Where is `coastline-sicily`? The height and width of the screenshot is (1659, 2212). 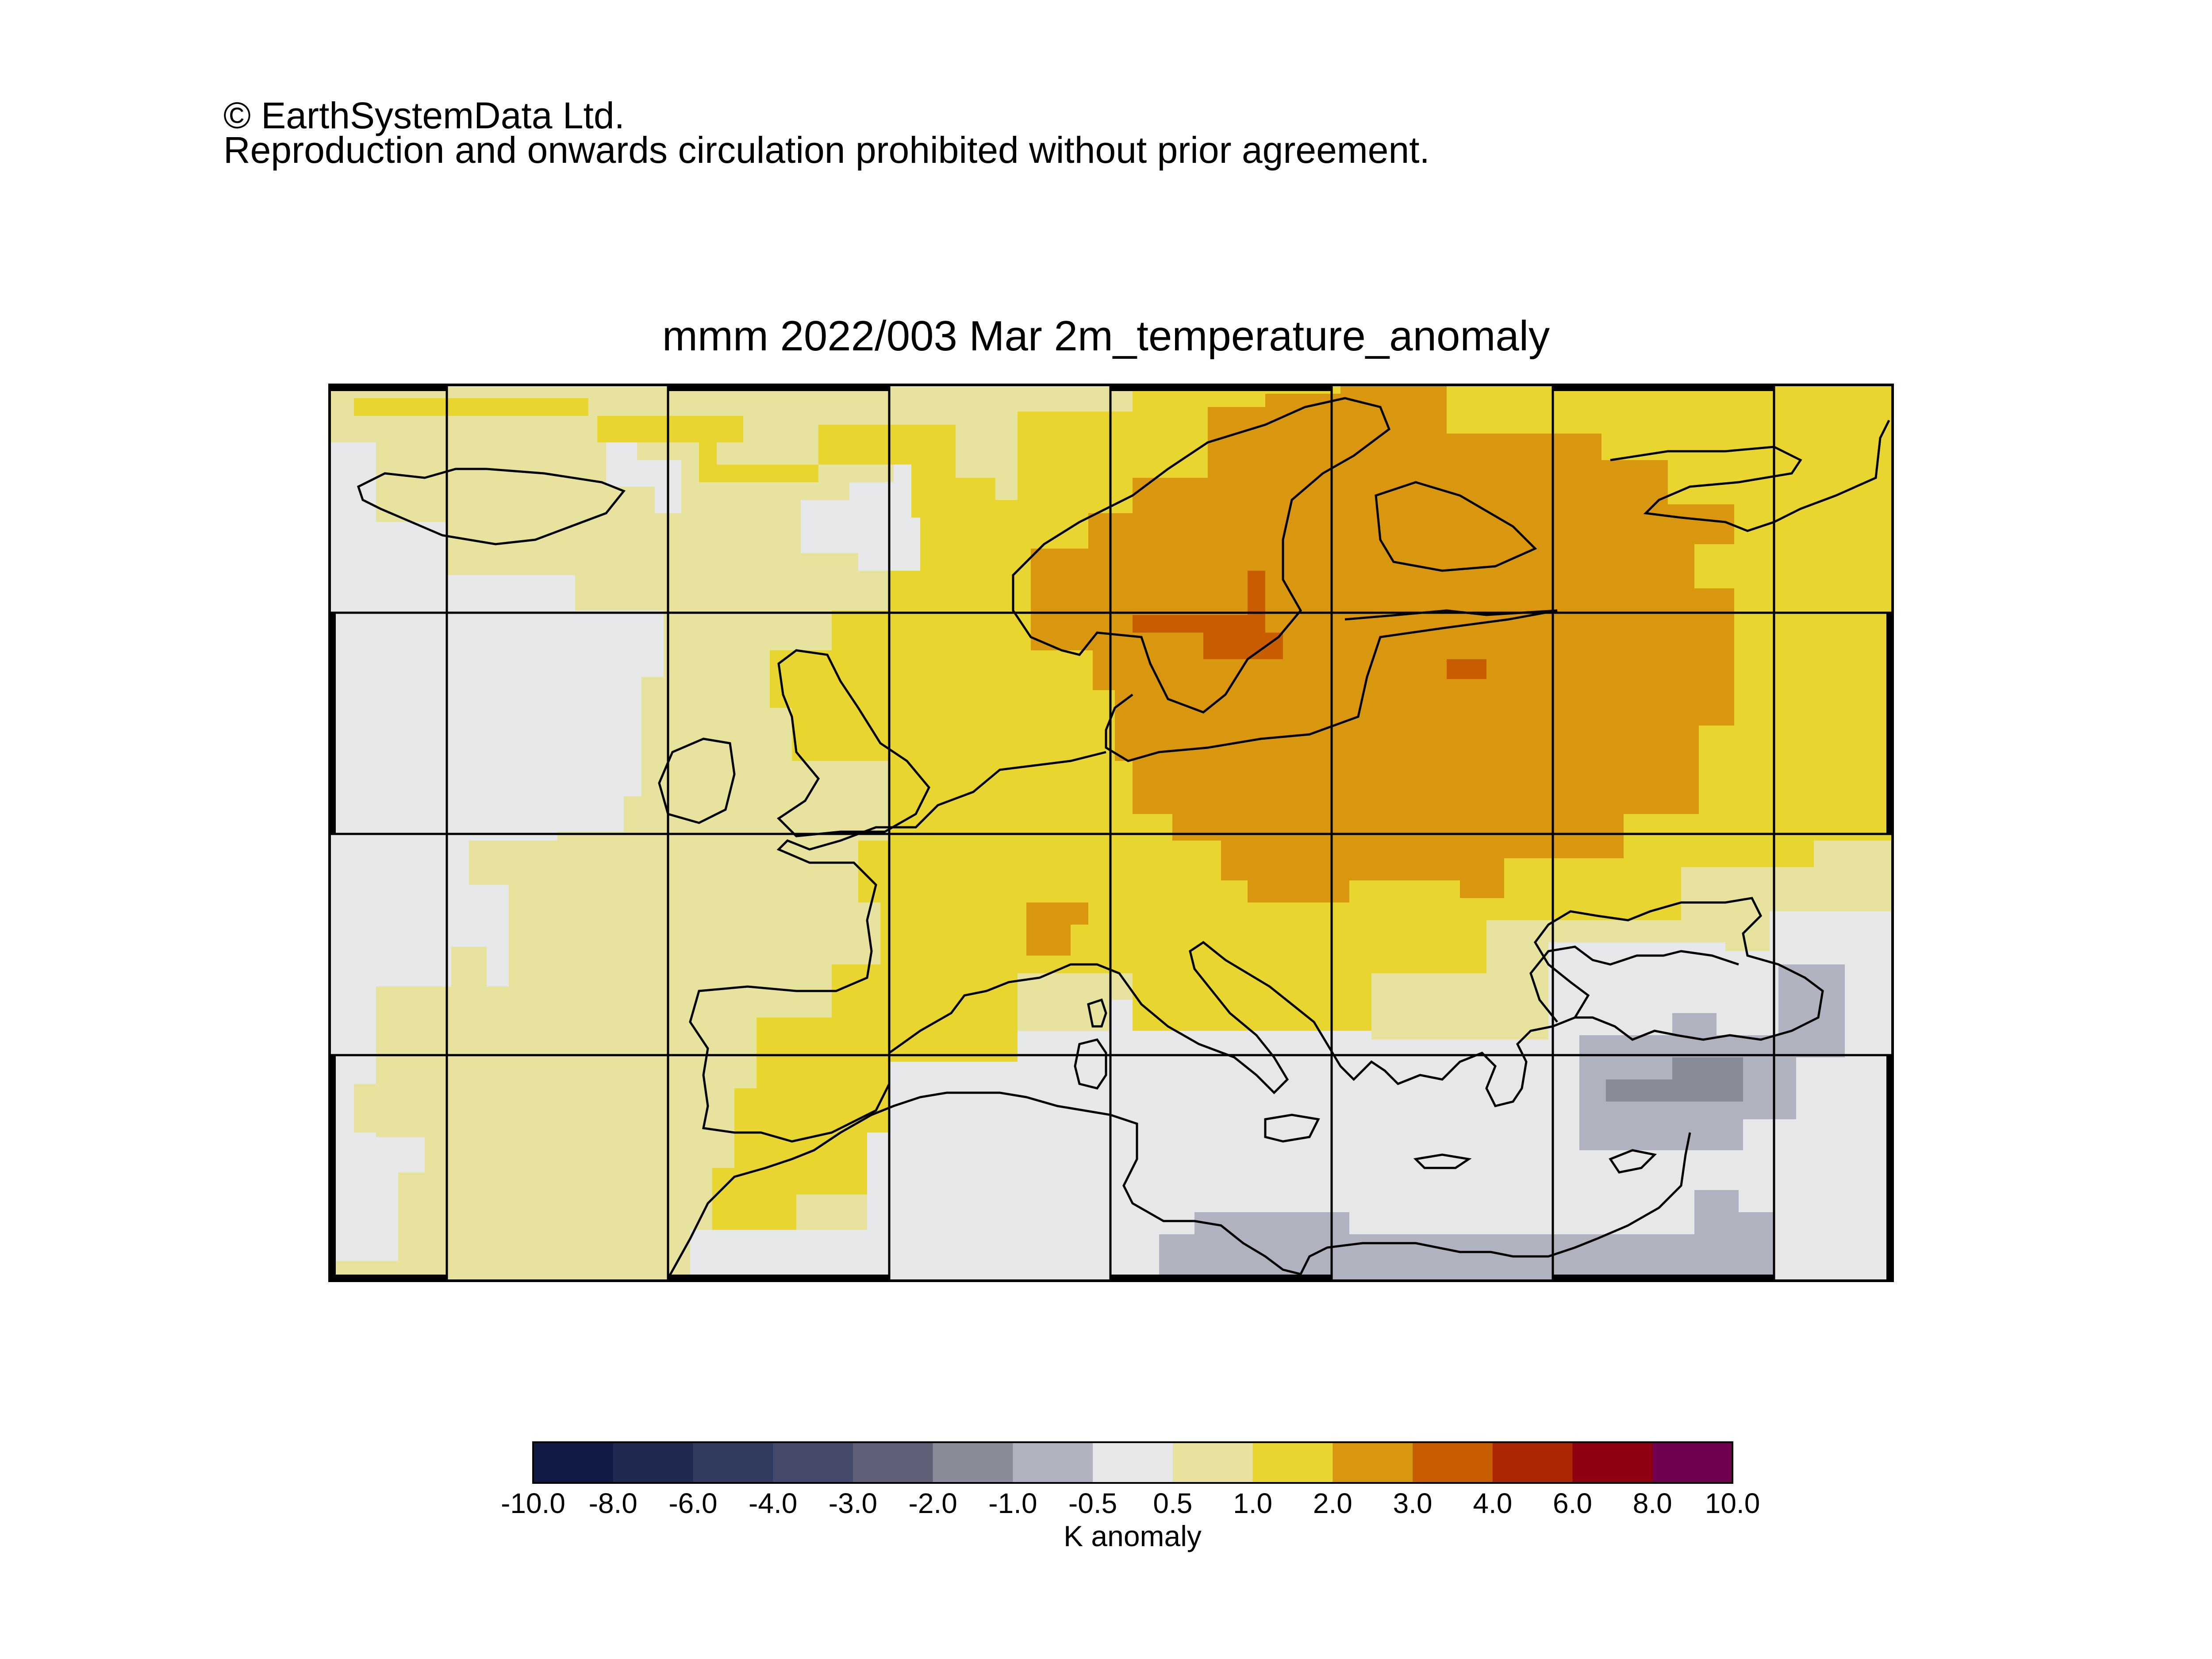 coastline-sicily is located at coordinates (1292, 1129).